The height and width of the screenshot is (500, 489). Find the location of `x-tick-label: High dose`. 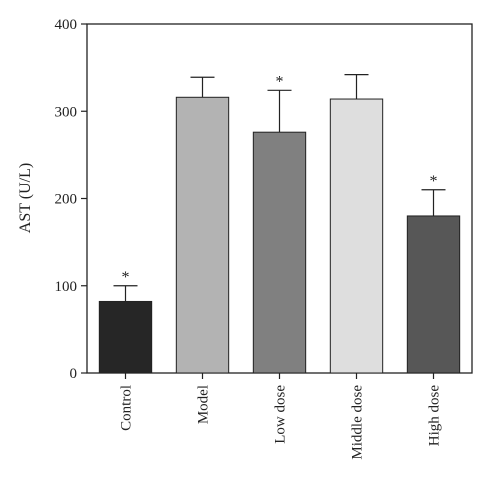

x-tick-label: High dose is located at coordinates (435, 416).